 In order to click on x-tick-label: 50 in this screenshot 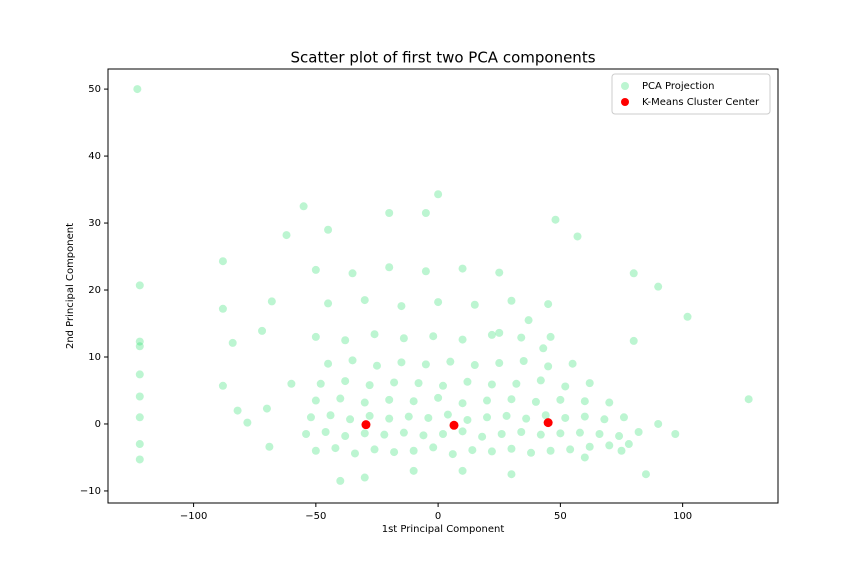, I will do `click(560, 516)`.